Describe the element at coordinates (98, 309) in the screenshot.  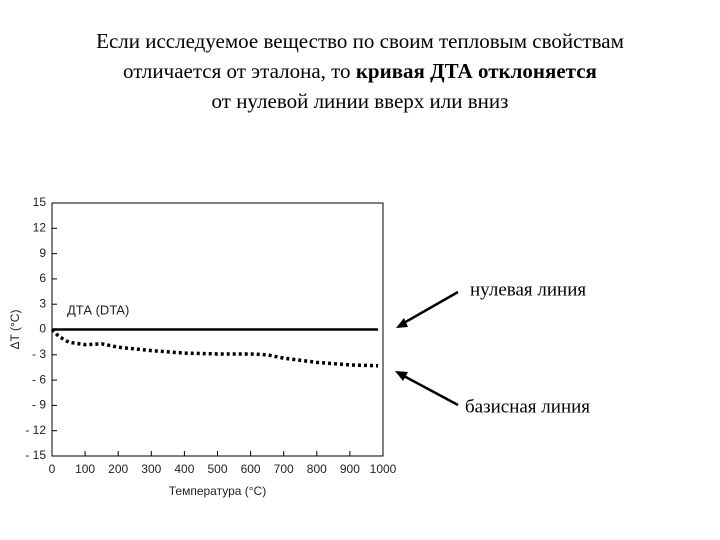
I see `annotation: ДТА (DTA)` at that location.